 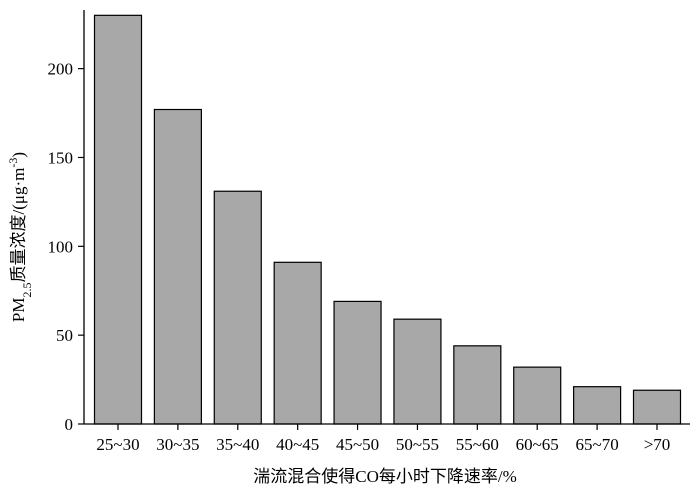 What do you see at coordinates (27, 289) in the screenshot?
I see `y-axis-title-sub: 2.5` at bounding box center [27, 289].